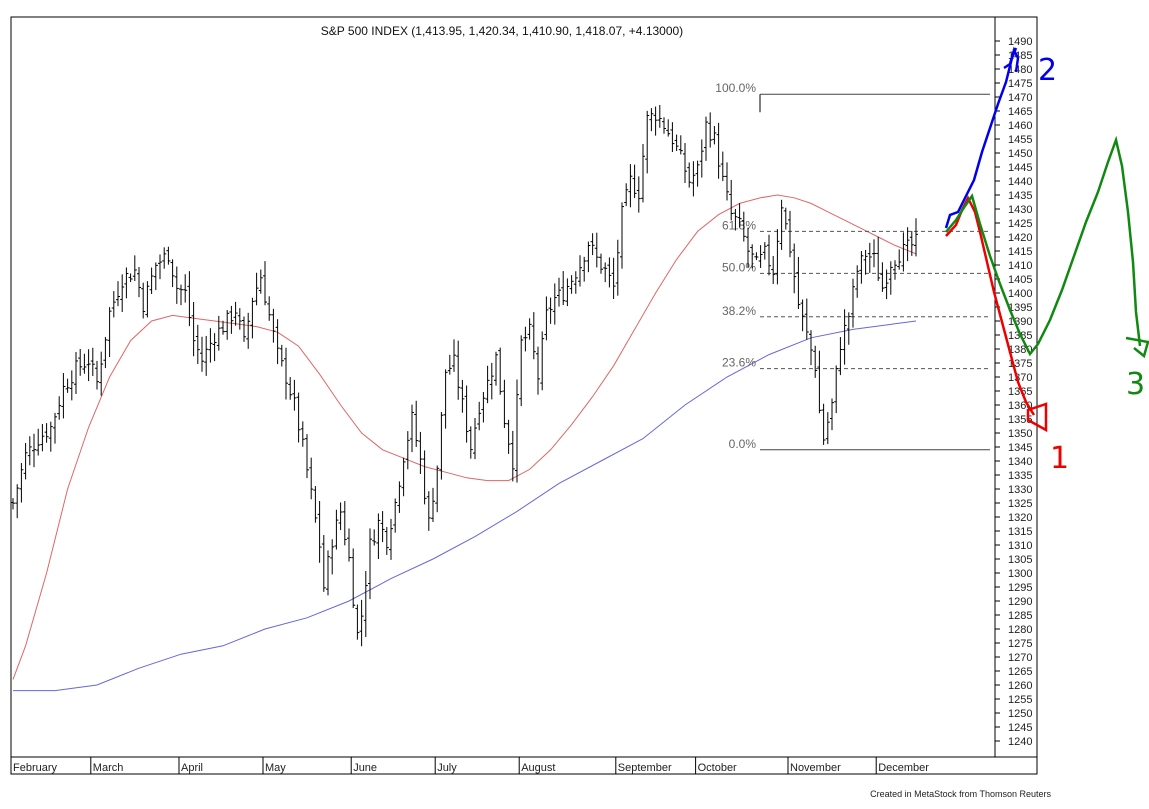 This screenshot has height=809, width=1149. What do you see at coordinates (1020, 308) in the screenshot?
I see `y-tick-label: 1395` at bounding box center [1020, 308].